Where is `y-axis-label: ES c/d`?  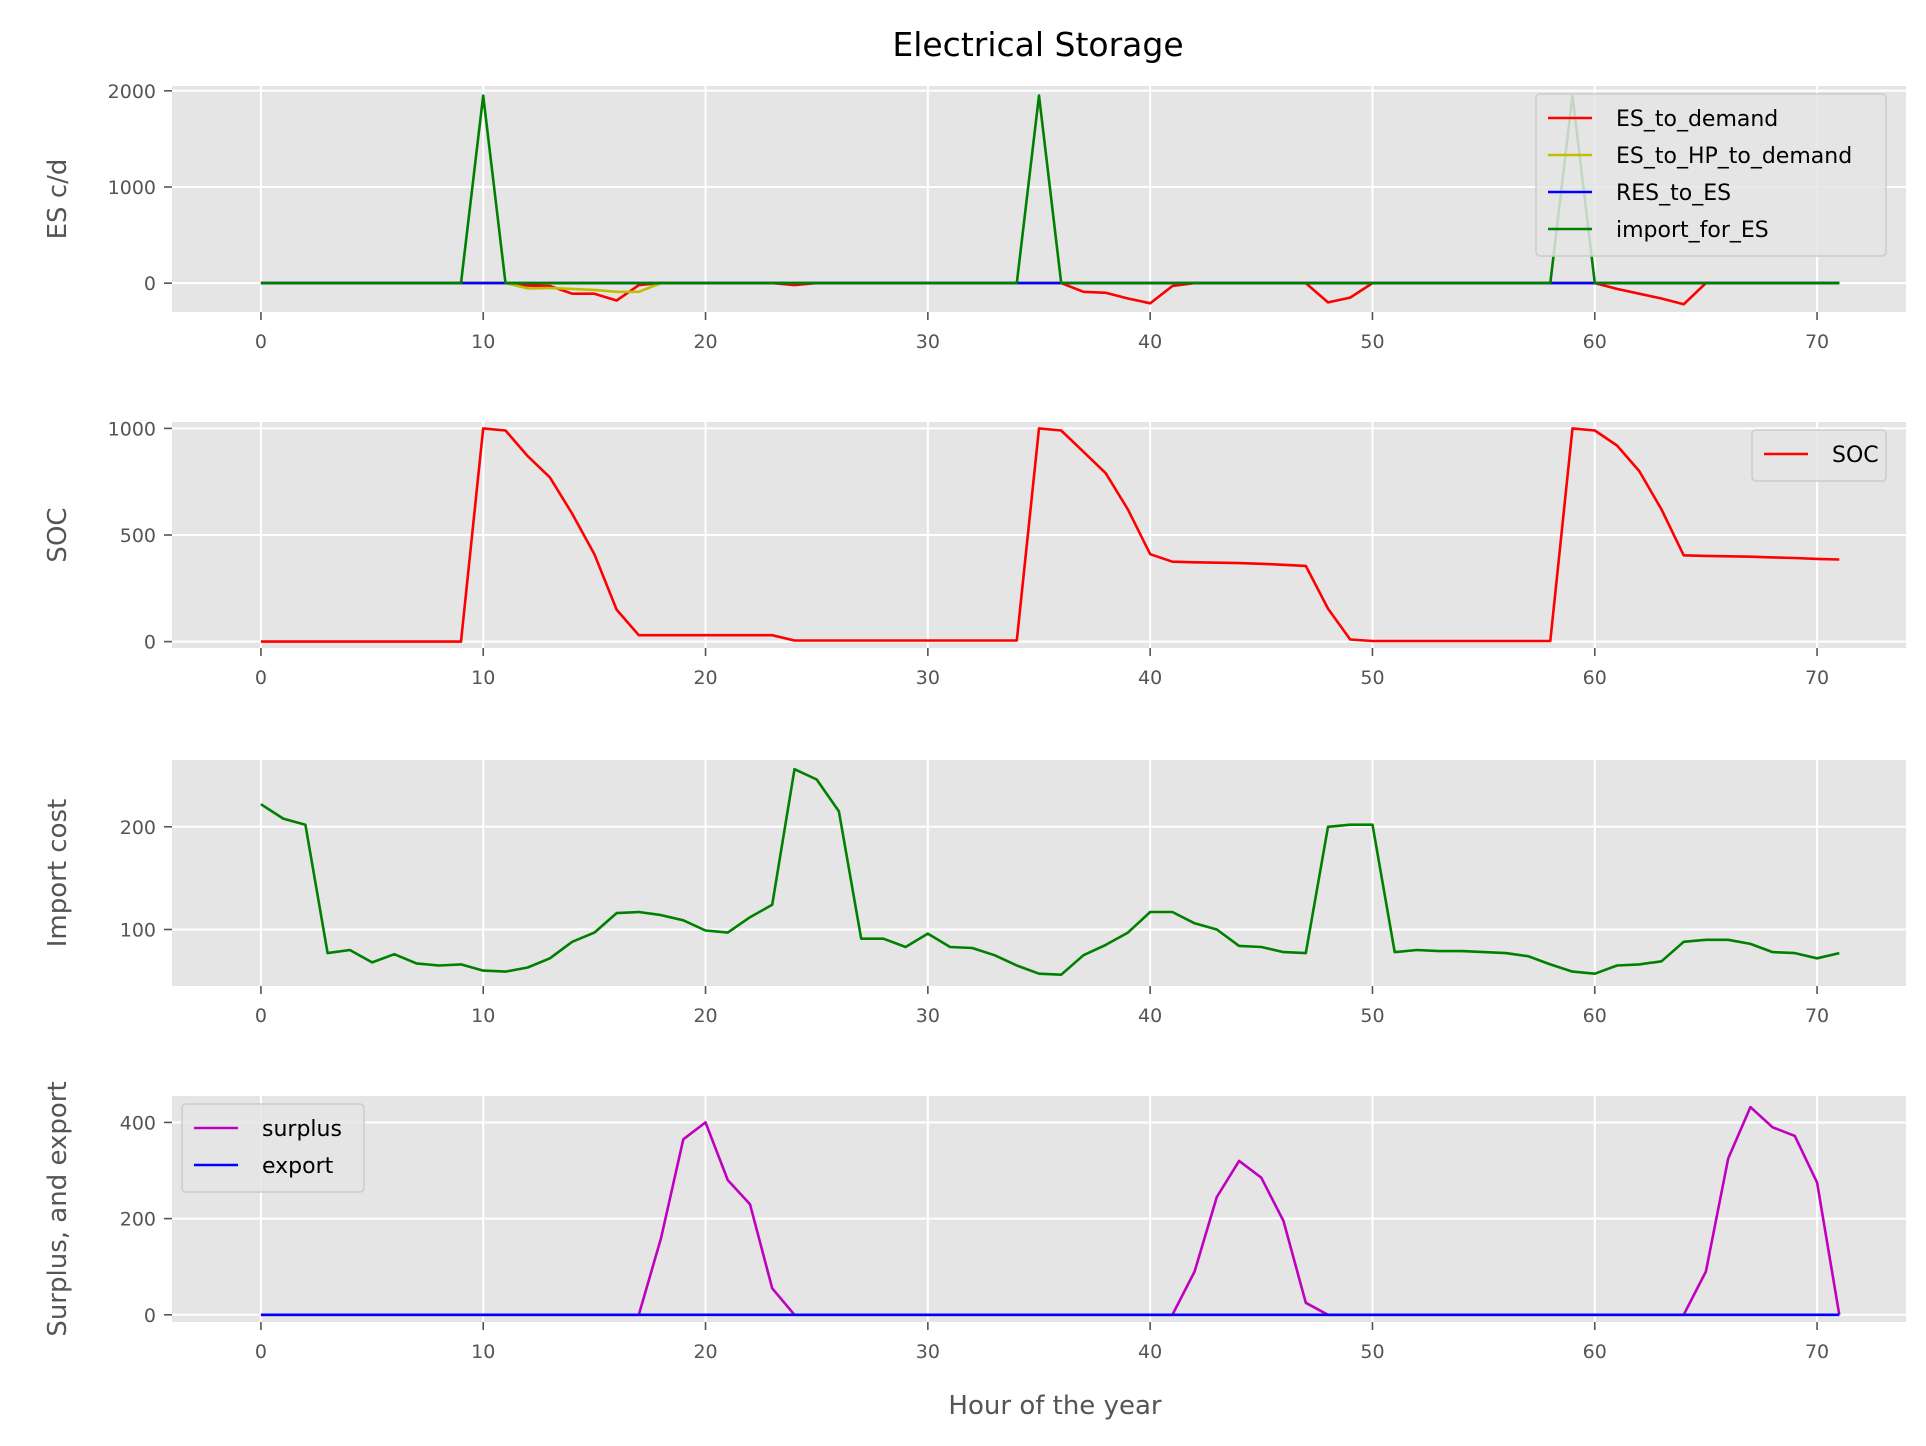 y-axis-label: ES c/d is located at coordinates (58, 199).